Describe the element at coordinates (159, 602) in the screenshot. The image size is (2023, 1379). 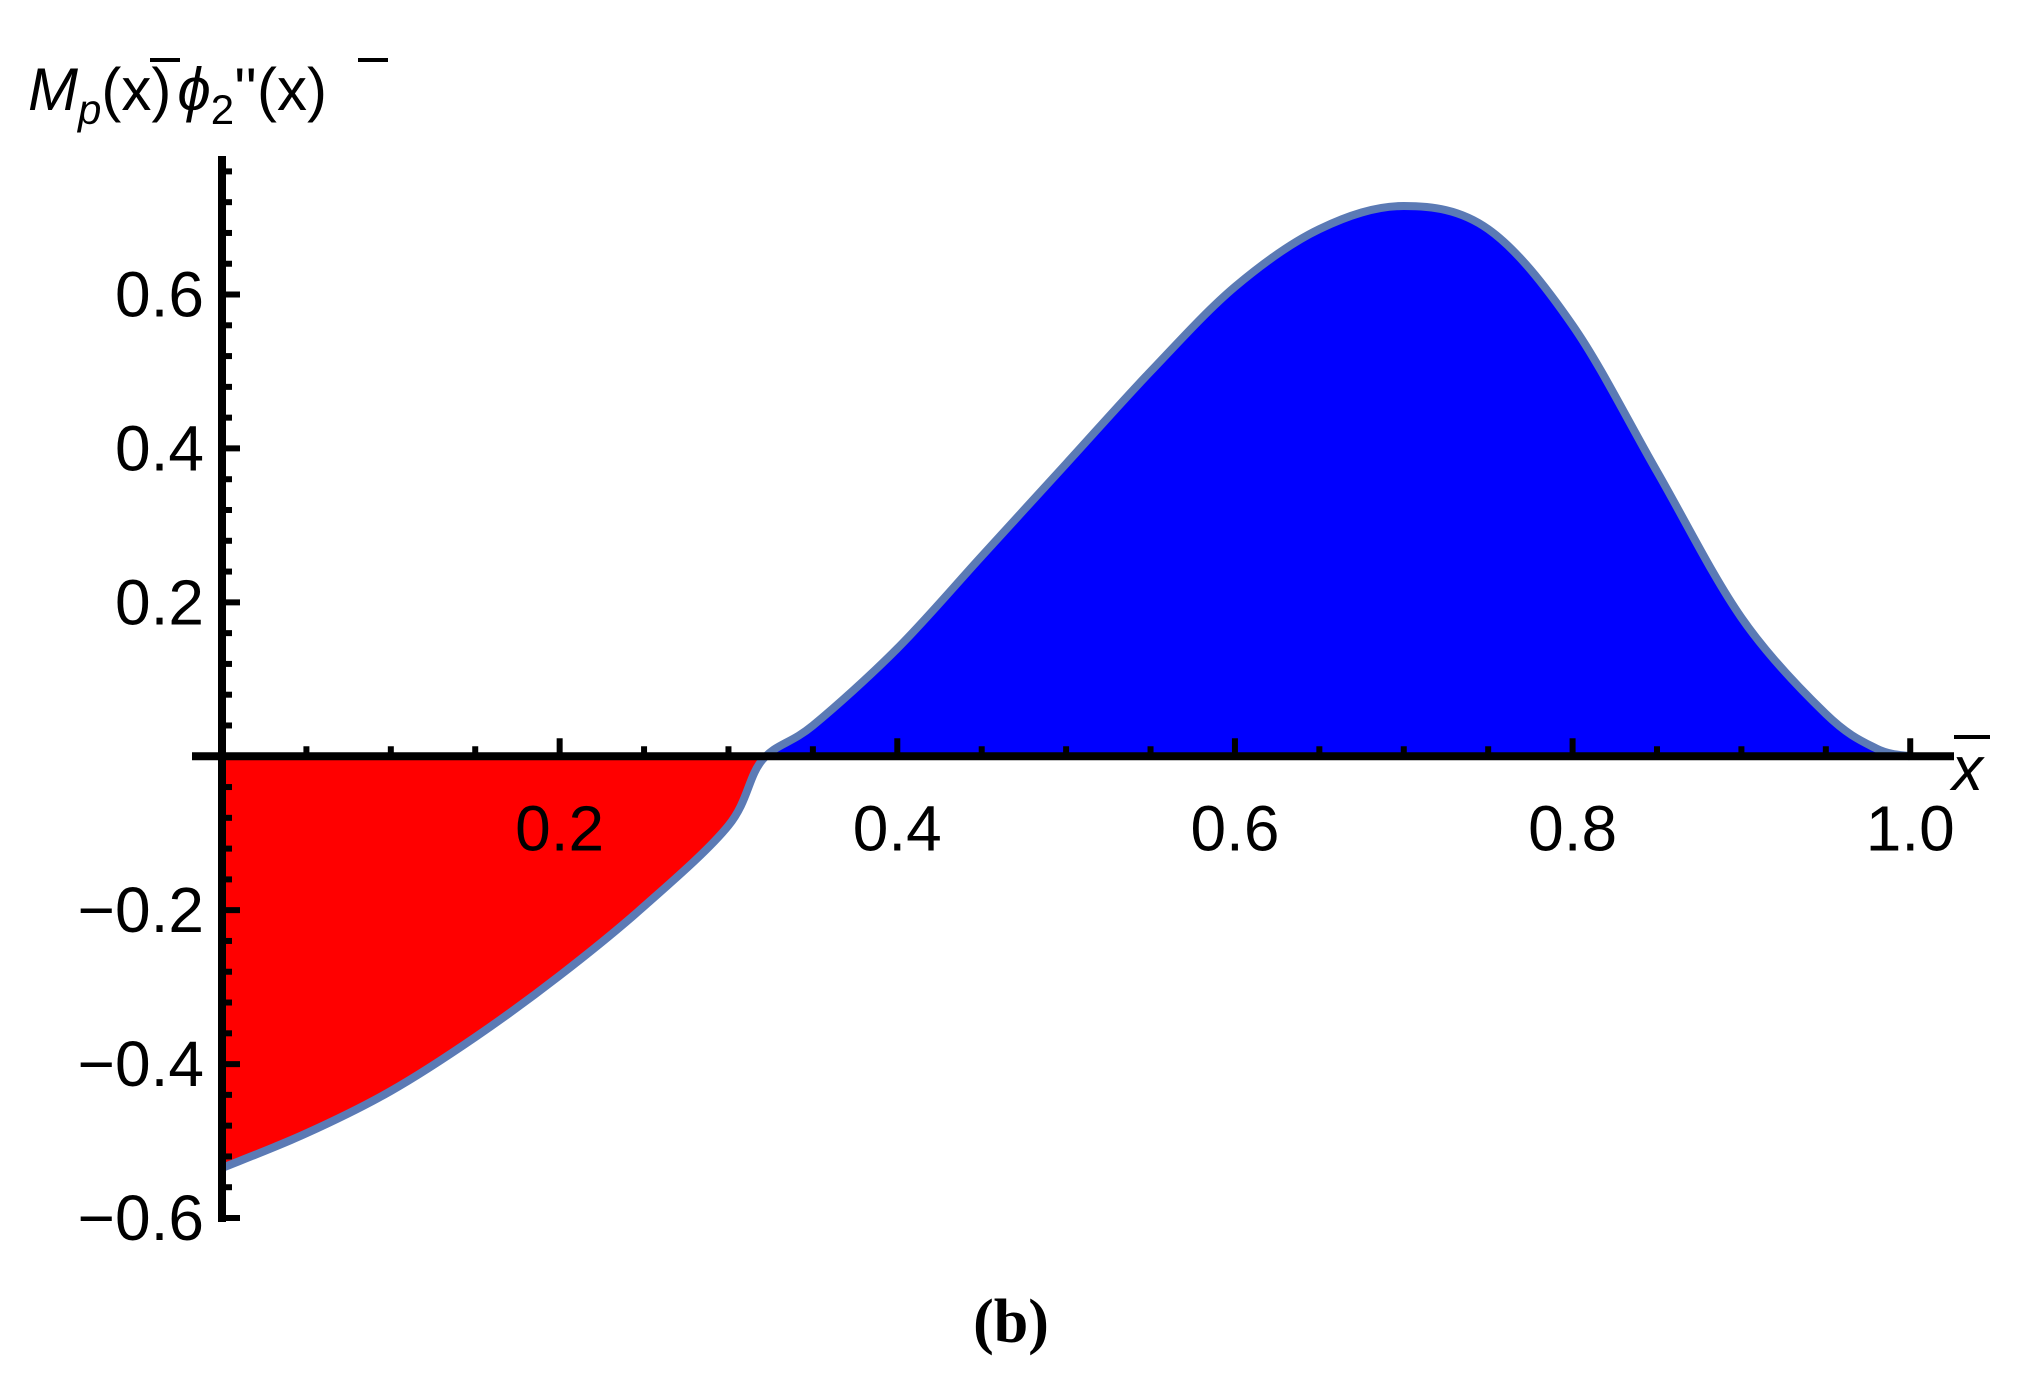
I see `y-tick-label: 0.2` at that location.